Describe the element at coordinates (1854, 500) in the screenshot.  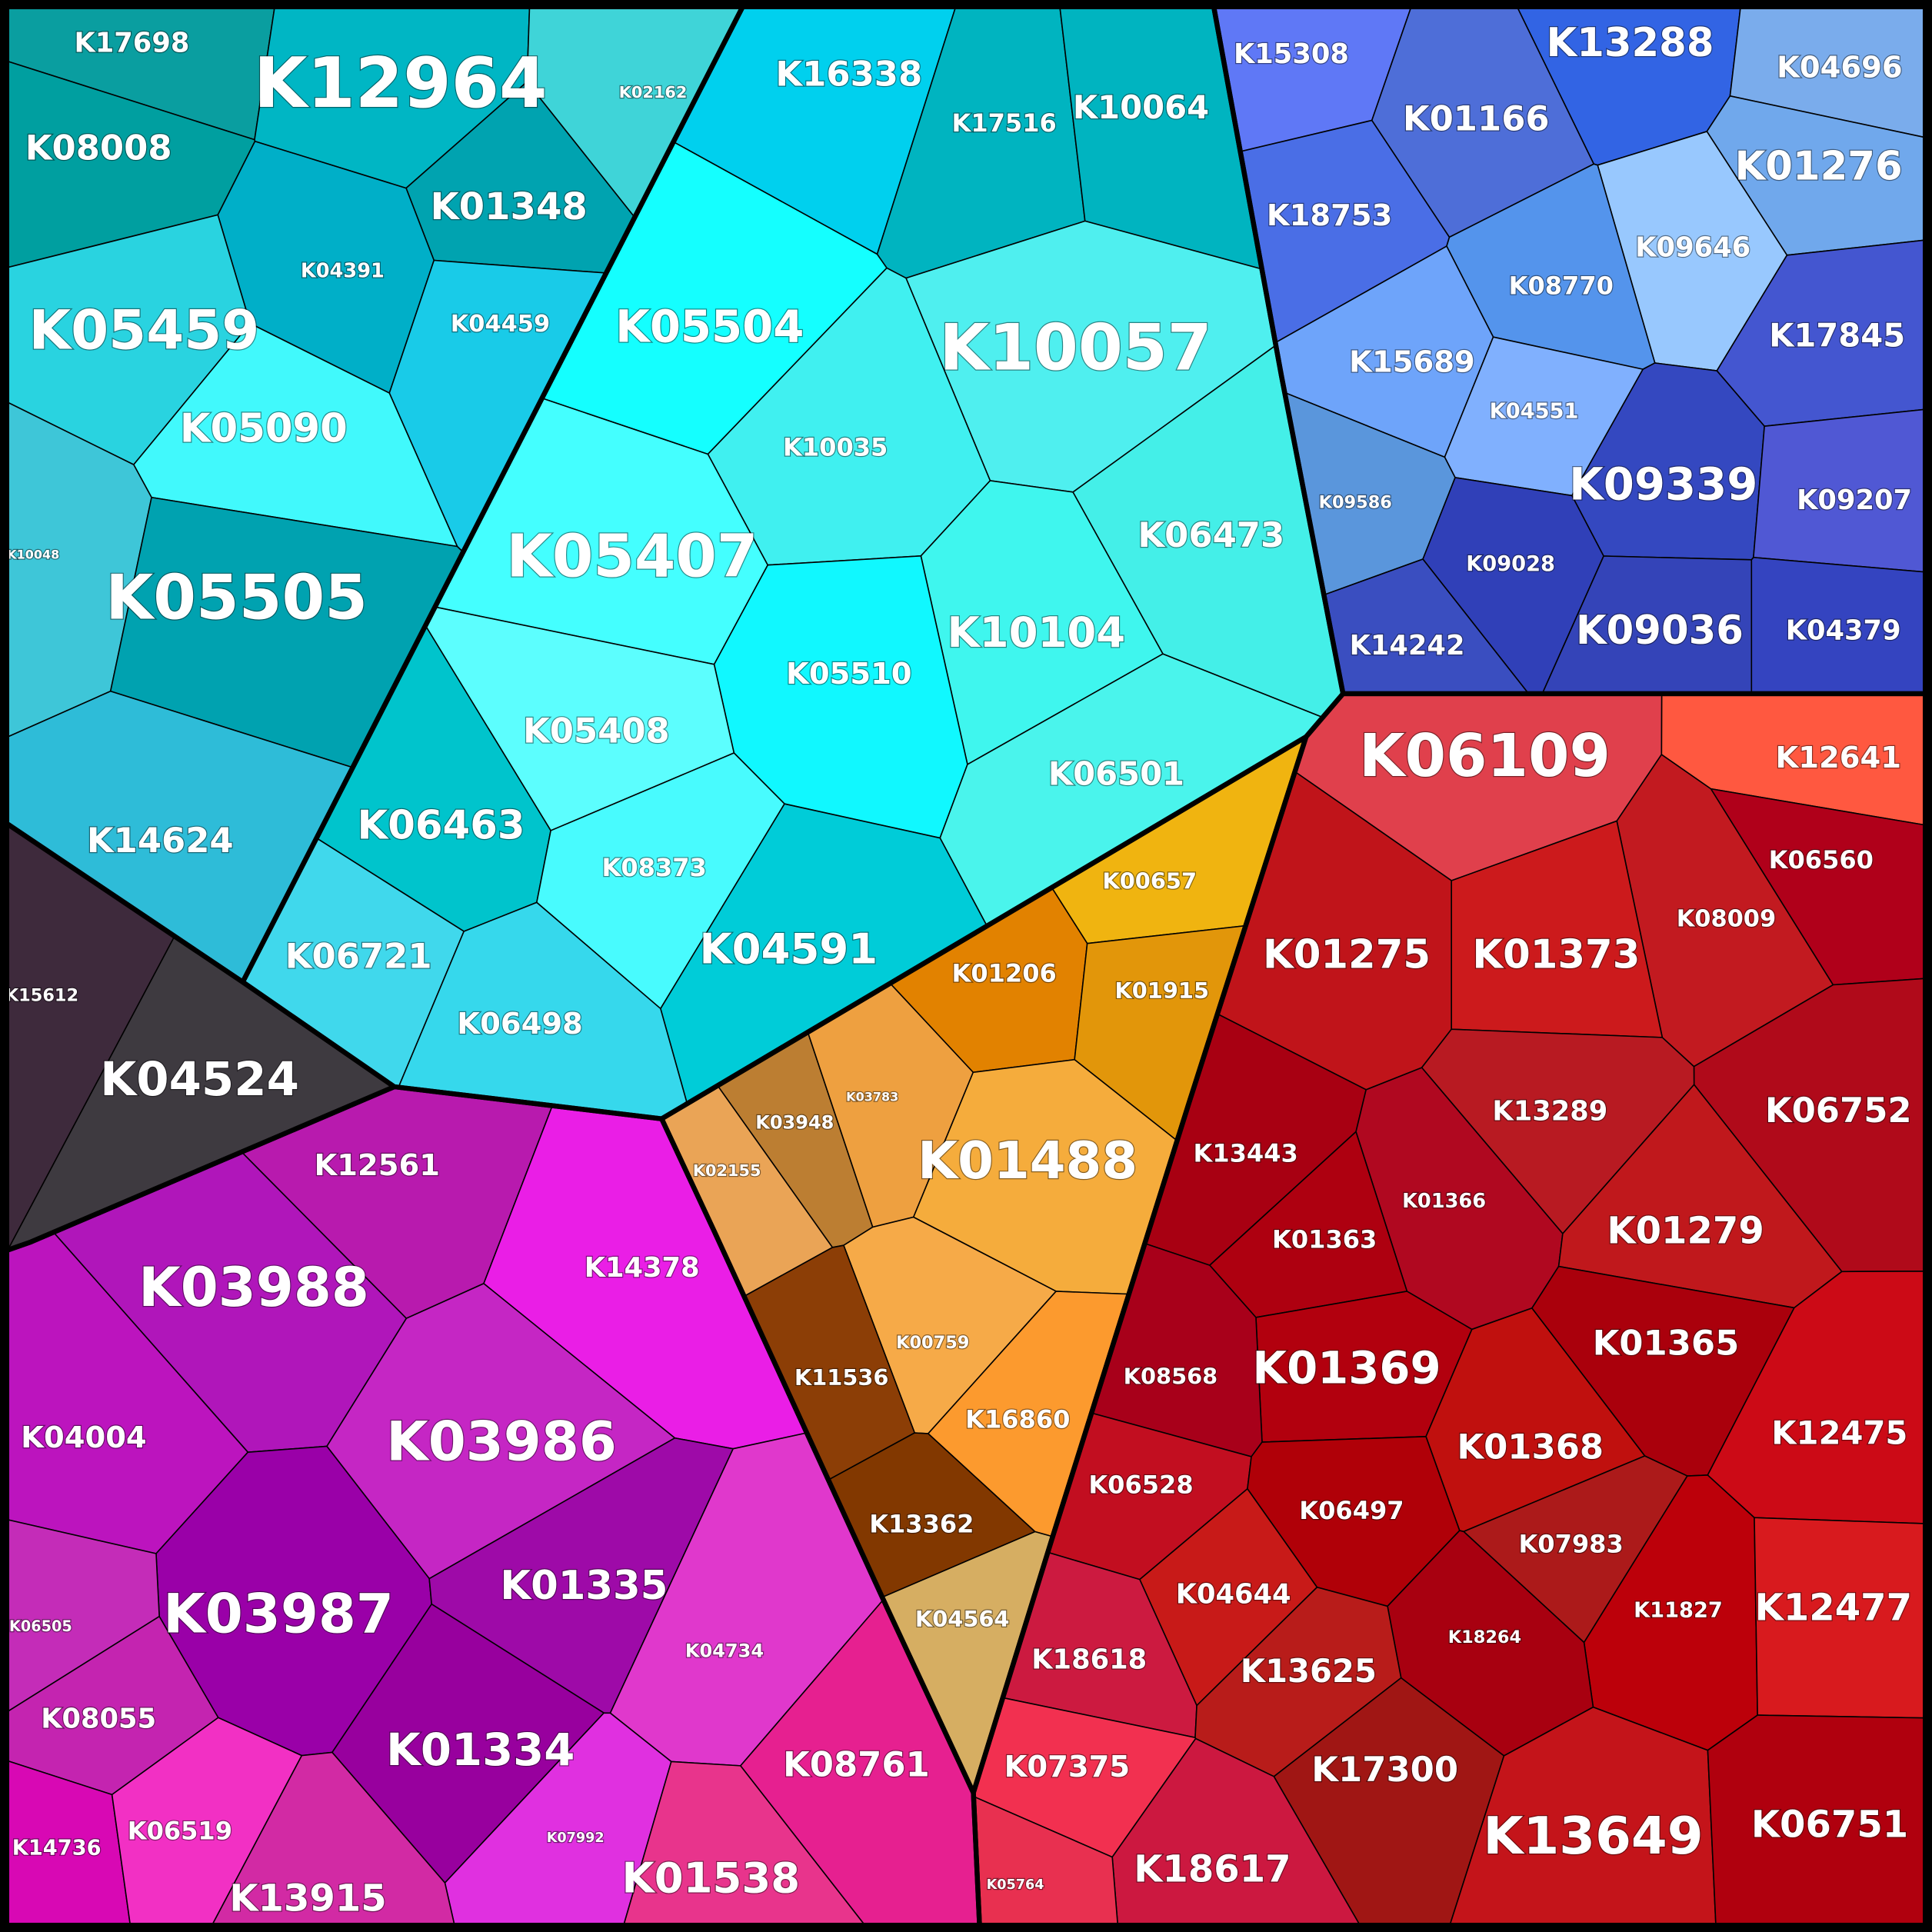
I see `cell-label: K09207` at that location.